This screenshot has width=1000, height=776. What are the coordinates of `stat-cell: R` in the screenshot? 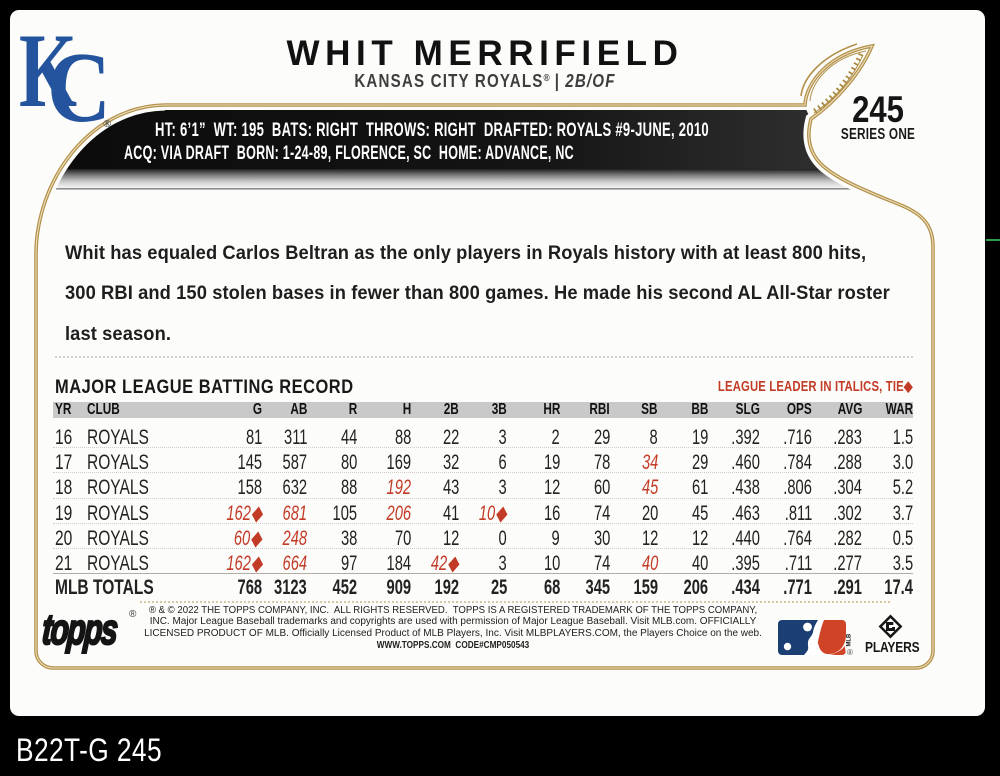 It's located at (352, 409).